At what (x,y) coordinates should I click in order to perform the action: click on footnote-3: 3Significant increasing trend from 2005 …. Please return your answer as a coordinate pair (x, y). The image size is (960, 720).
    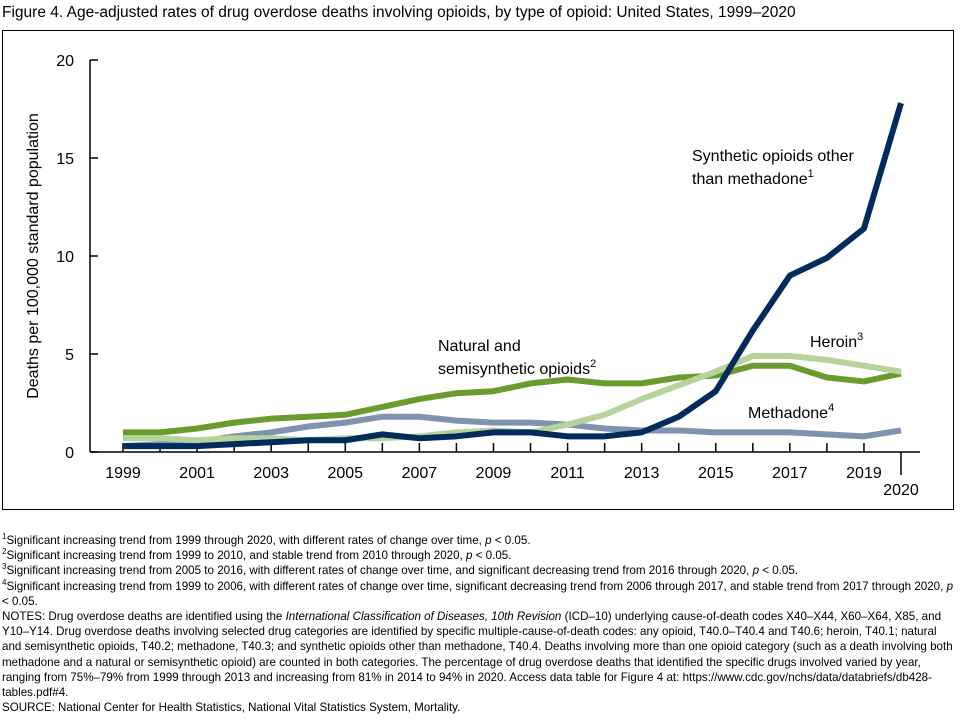
    Looking at the image, I should click on (400, 570).